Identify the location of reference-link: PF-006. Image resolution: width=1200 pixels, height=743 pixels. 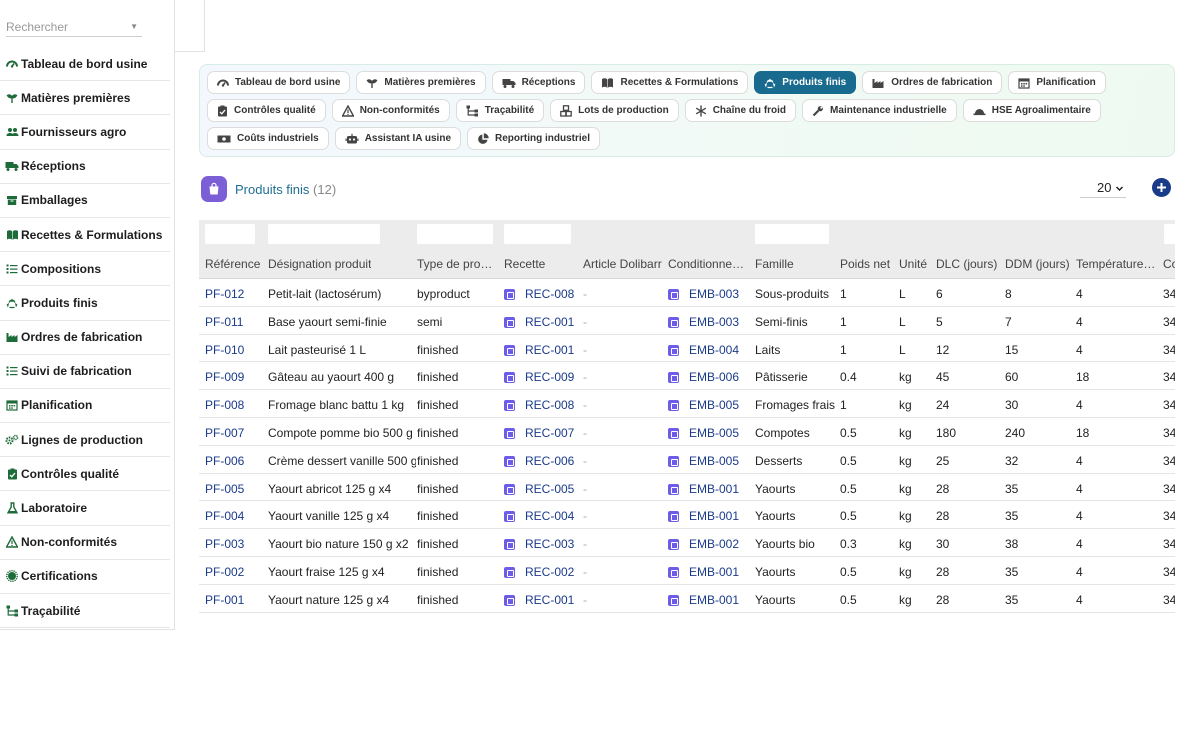
(225, 460).